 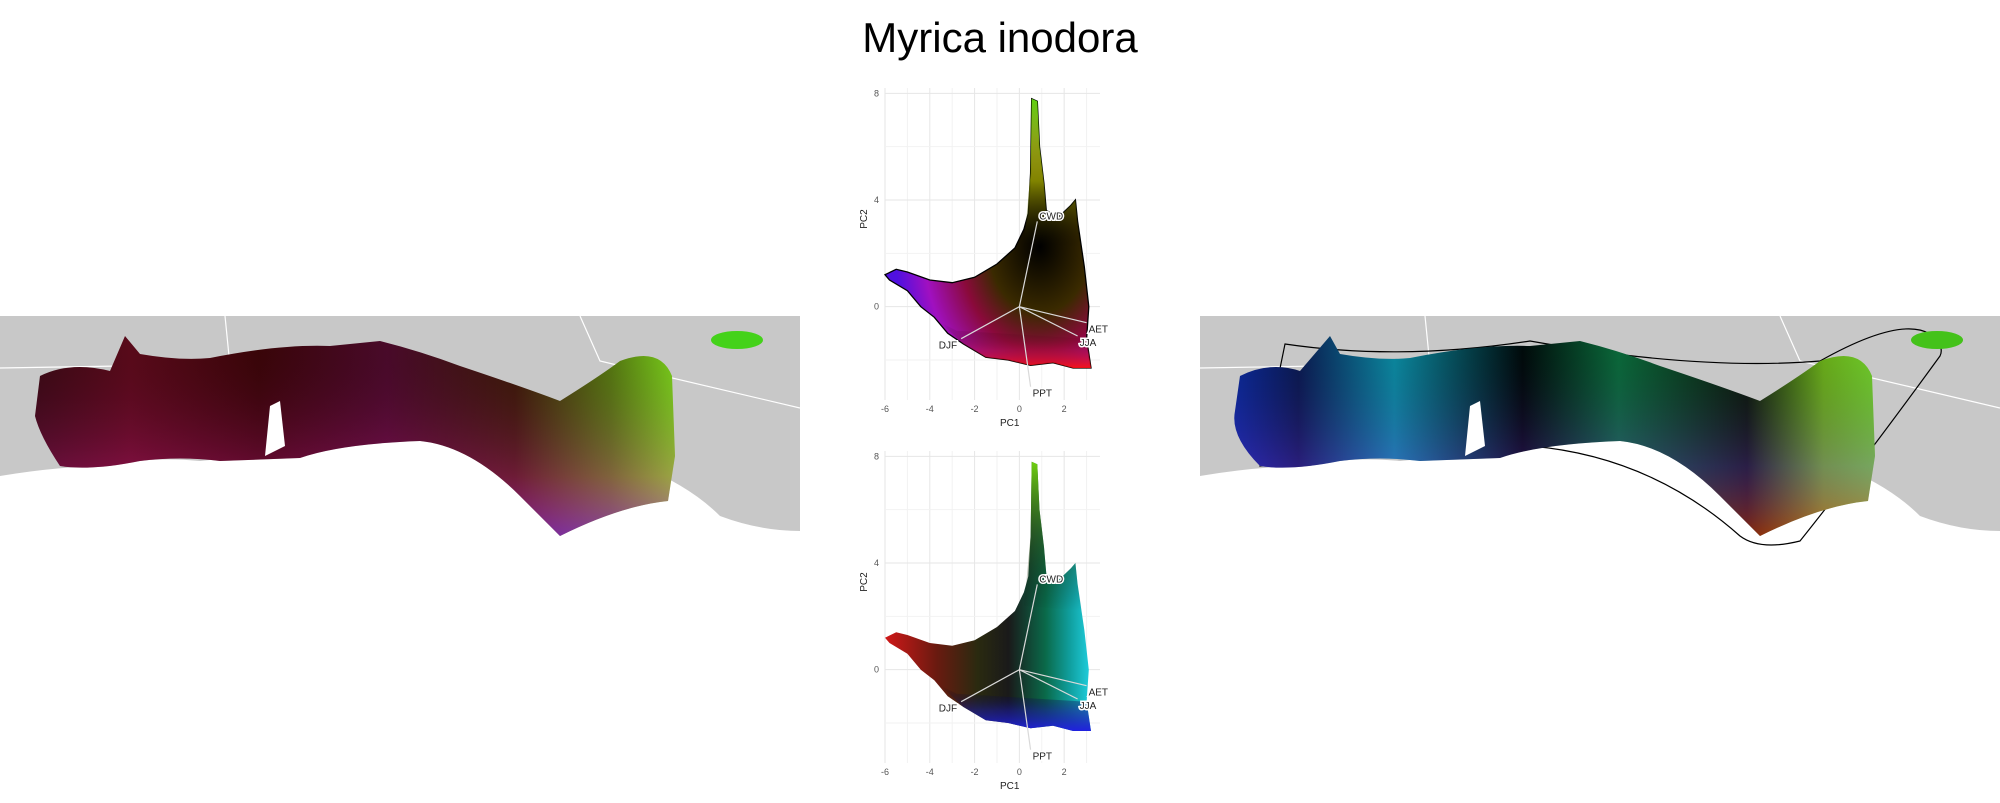 I want to click on pca-top-panel: CWD AET JJA DJF PPT -6 -4 -2 0 2 0 4 8 PC1 PC2, so click(x=1005, y=260).